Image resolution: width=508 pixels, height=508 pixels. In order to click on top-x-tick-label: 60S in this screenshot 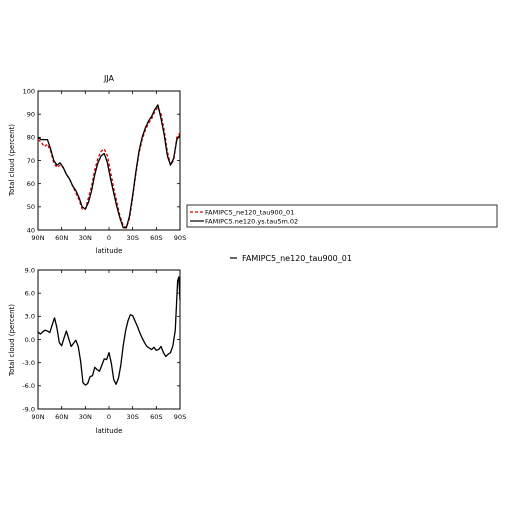, I will do `click(156, 238)`.